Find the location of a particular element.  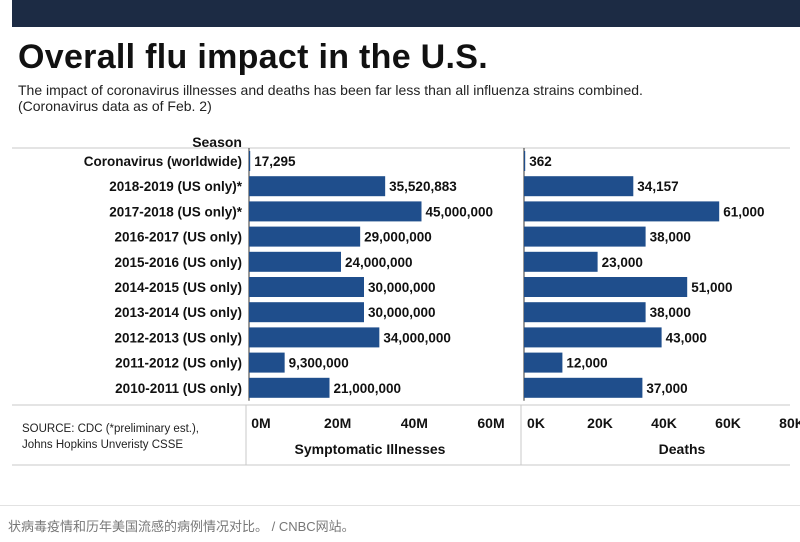

category-label-2011-2012-us-only: 2011-2012 (US only) is located at coordinates (178, 363).